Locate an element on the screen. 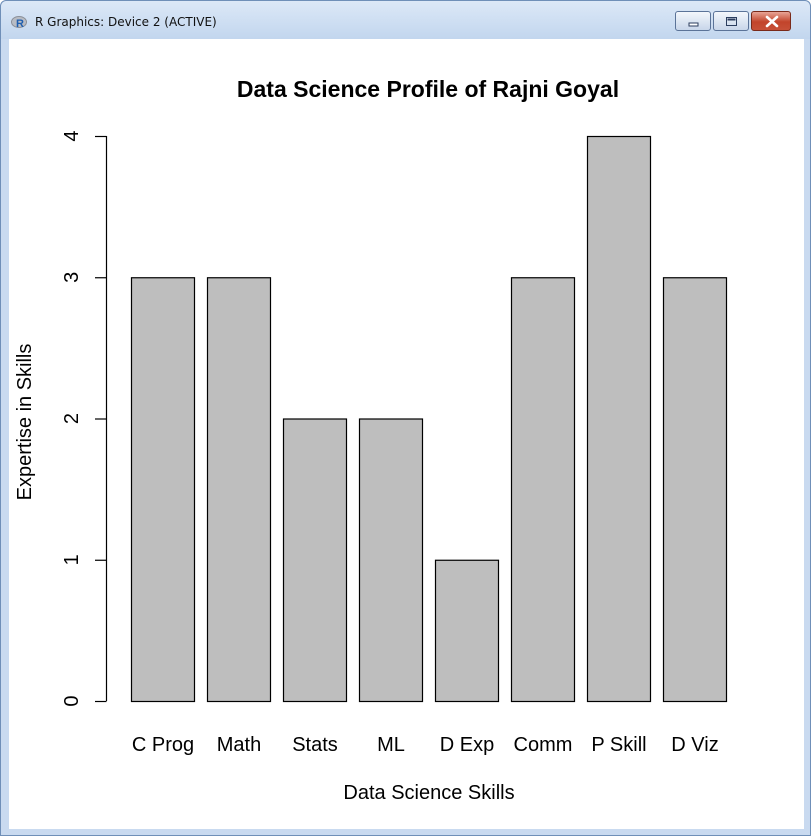 Image resolution: width=811 pixels, height=836 pixels. bar-stats is located at coordinates (315, 560).